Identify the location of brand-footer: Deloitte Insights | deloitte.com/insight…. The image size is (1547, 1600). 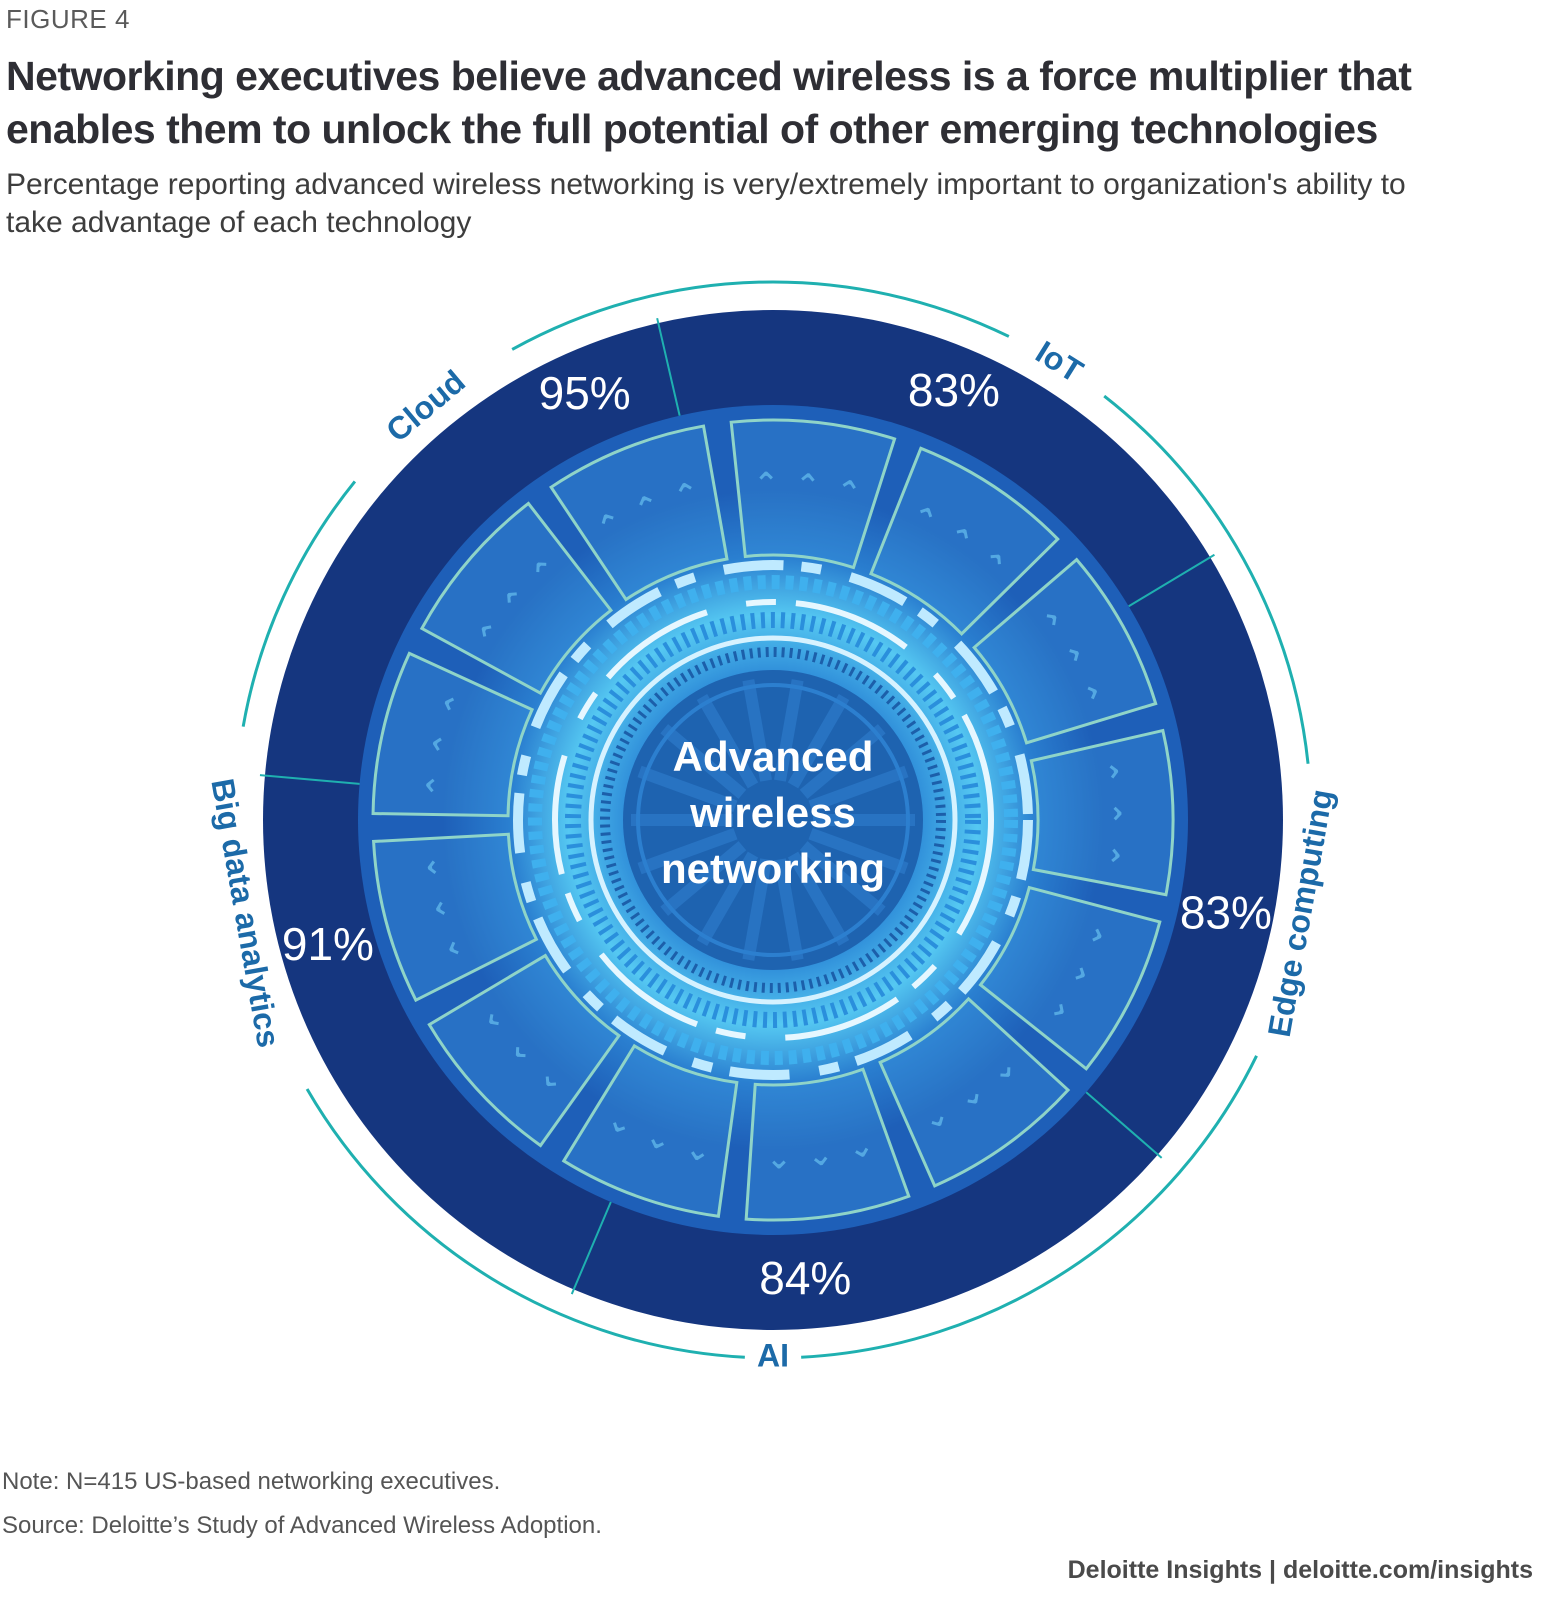
(1300, 1570).